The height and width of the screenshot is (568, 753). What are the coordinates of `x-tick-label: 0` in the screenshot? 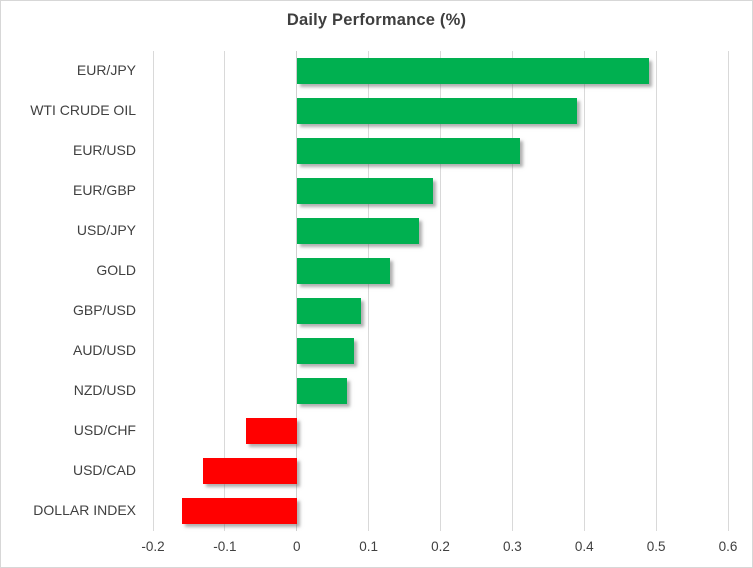 It's located at (296, 546).